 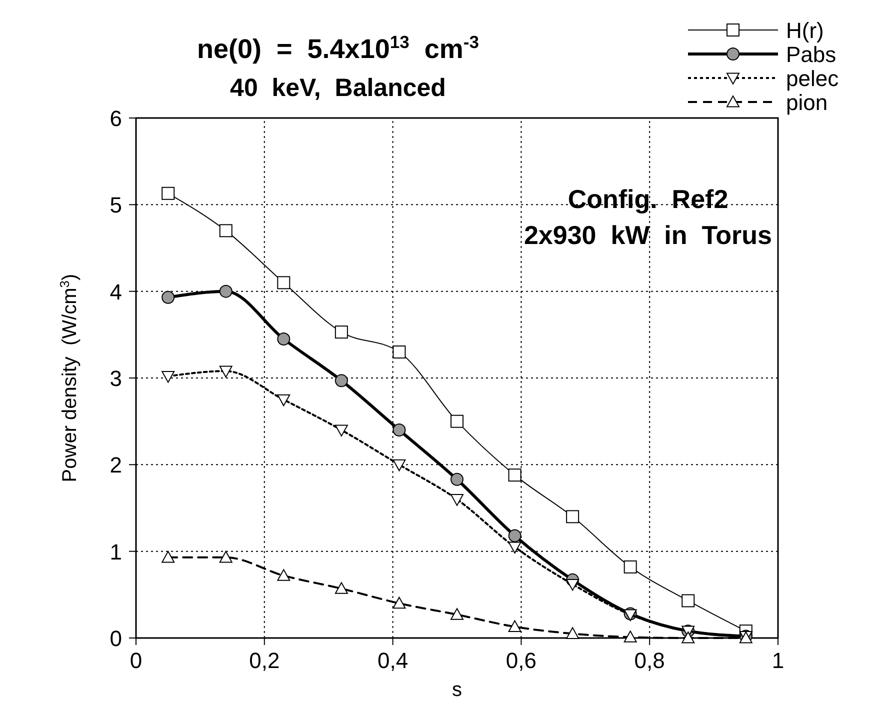 What do you see at coordinates (778, 660) in the screenshot?
I see `x-tick-label: 1` at bounding box center [778, 660].